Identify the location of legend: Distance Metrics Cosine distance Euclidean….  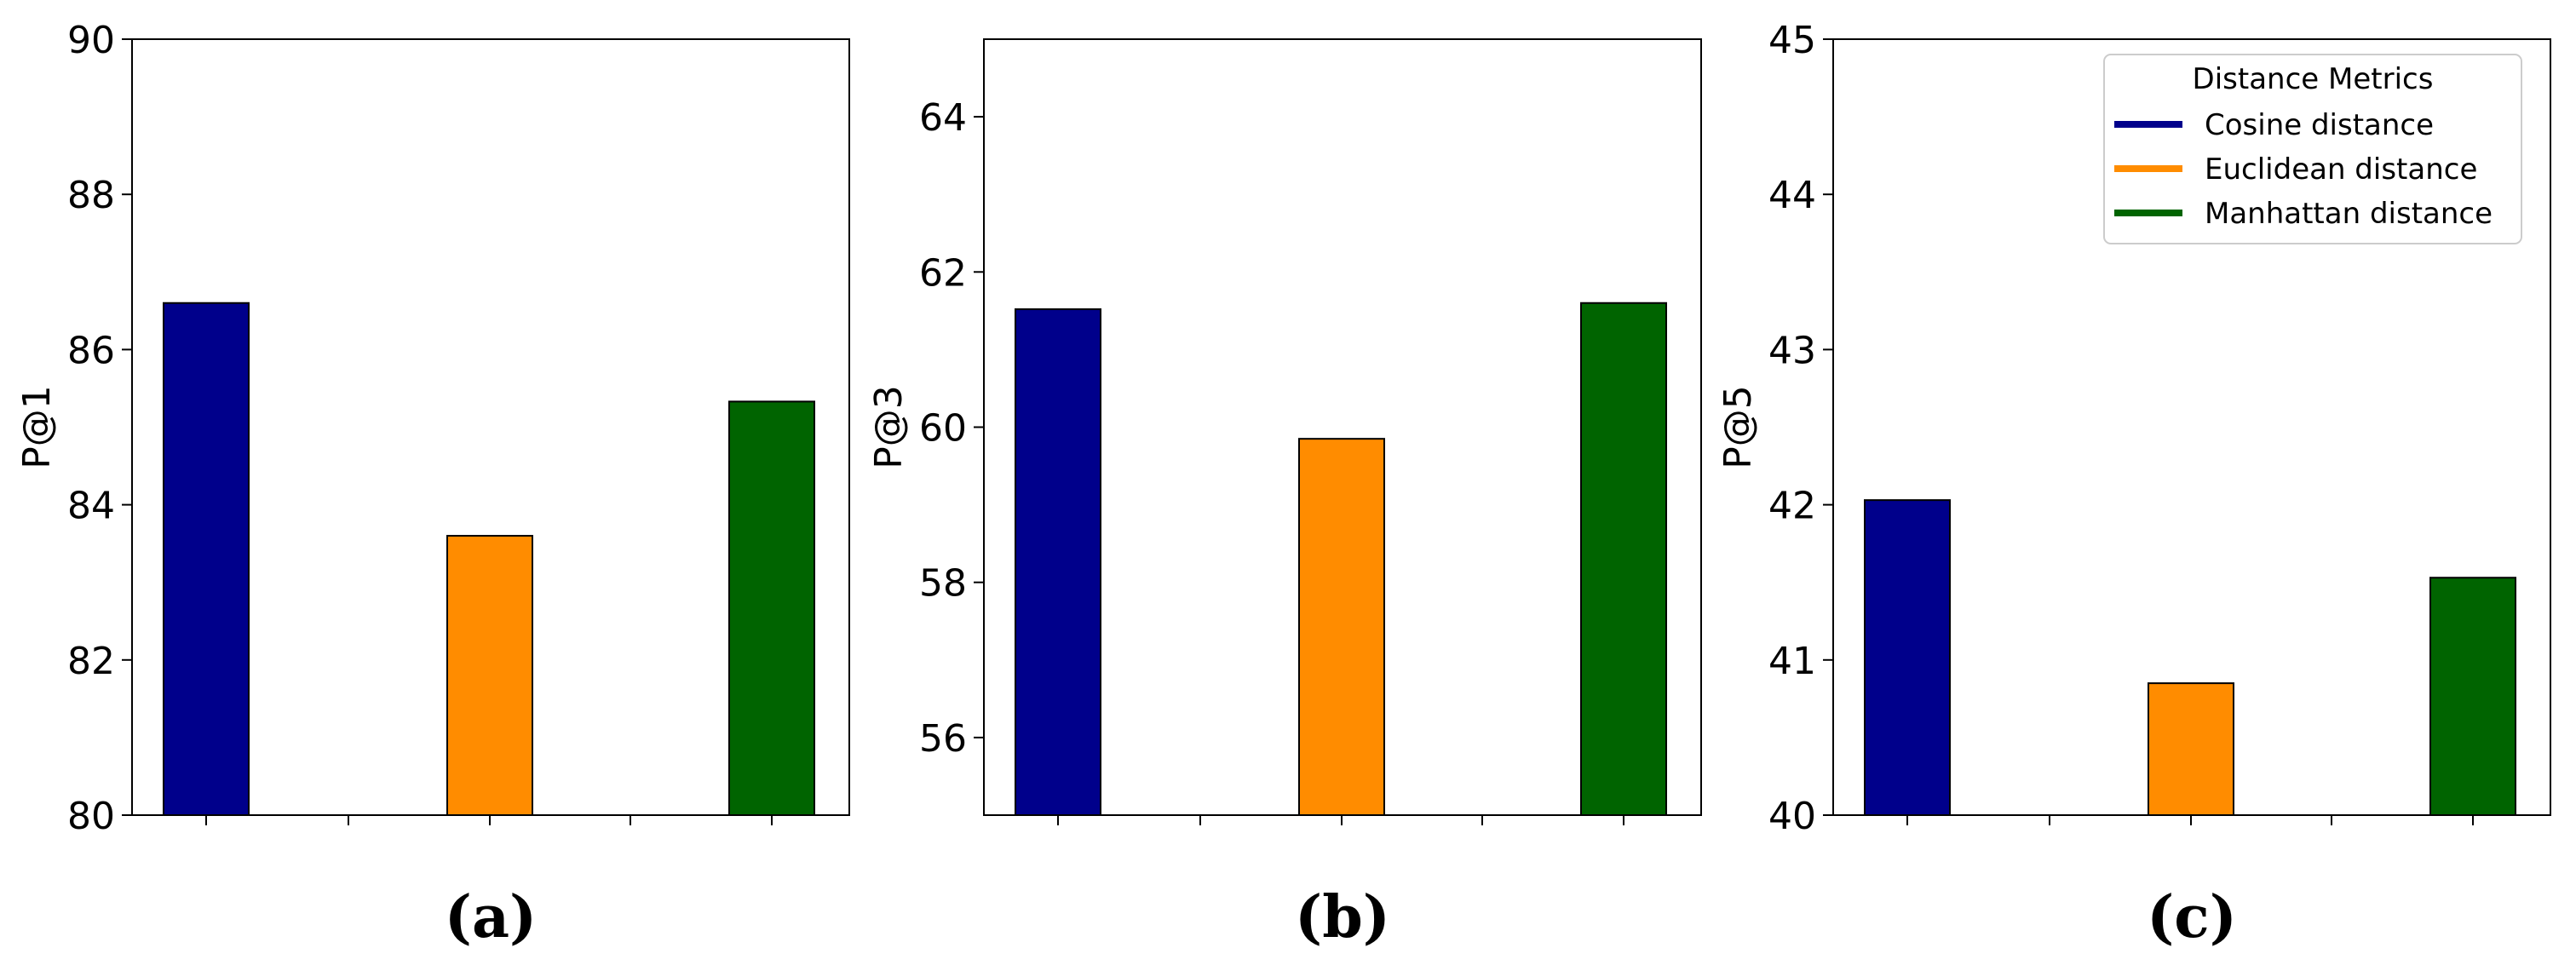
(2312, 149).